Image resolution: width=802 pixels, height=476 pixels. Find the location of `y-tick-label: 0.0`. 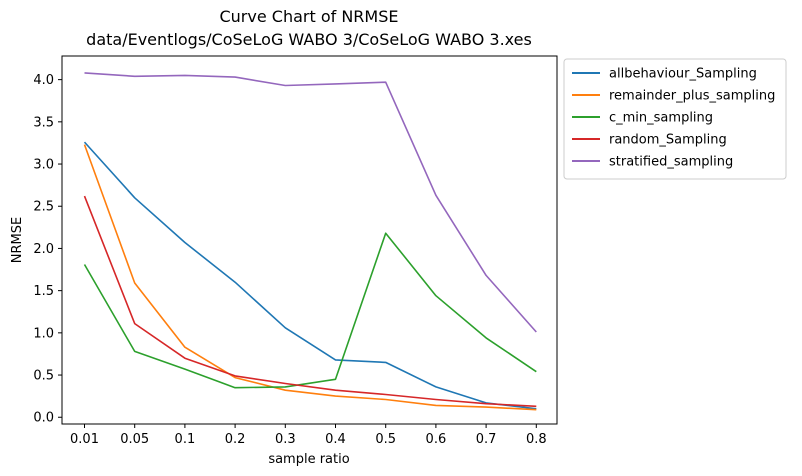

y-tick-label: 0.0 is located at coordinates (43, 418).